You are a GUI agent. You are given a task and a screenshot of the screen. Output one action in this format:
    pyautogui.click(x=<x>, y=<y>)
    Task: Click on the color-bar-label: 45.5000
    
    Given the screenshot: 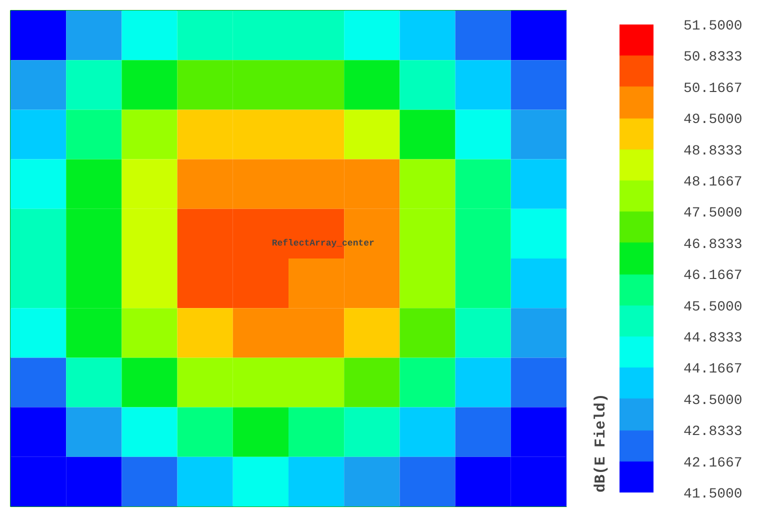 What is the action you would take?
    pyautogui.click(x=713, y=307)
    